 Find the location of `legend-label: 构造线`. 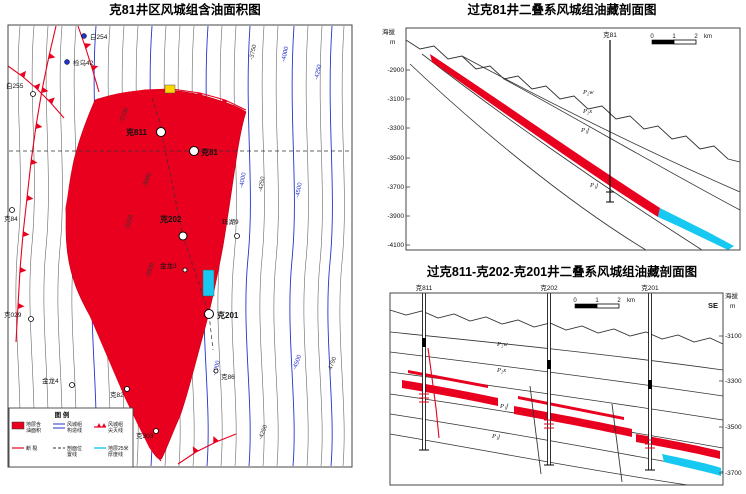

legend-label: 构造线 is located at coordinates (74, 430).